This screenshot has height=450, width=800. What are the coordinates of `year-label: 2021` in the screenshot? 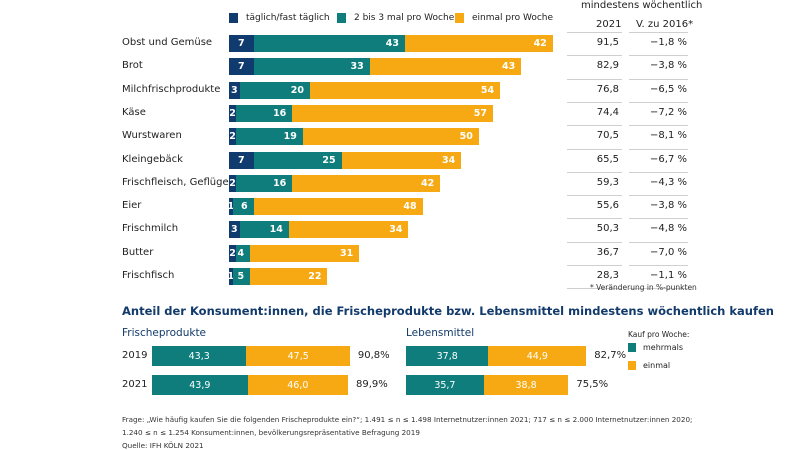 It's located at (135, 384).